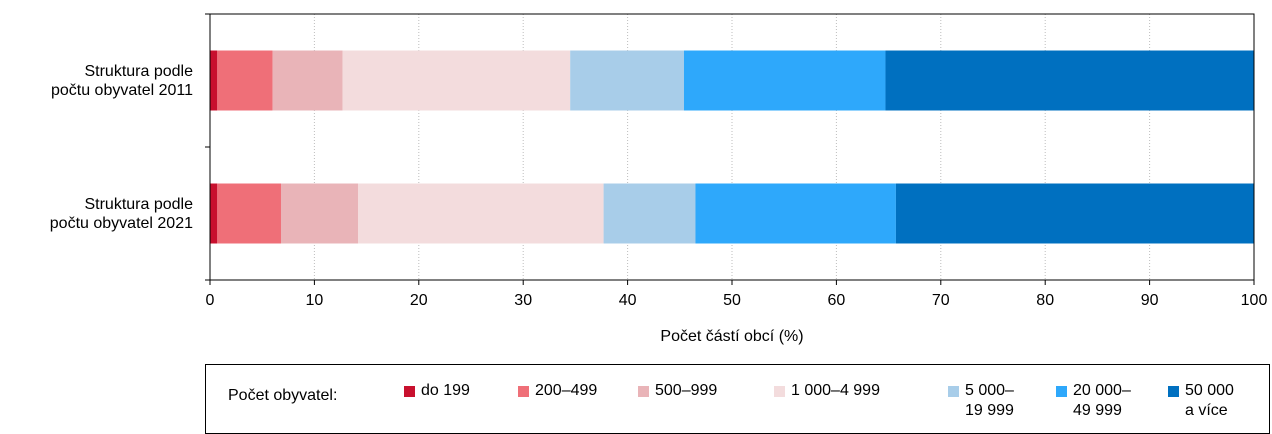  I want to click on legend-label-2: 200–499, so click(566, 391).